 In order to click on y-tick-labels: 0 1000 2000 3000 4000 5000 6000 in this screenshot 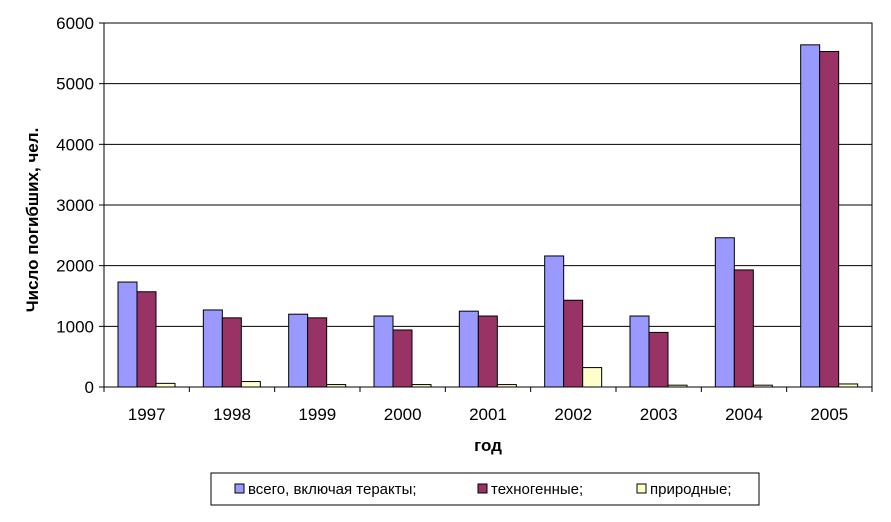, I will do `click(75, 205)`.